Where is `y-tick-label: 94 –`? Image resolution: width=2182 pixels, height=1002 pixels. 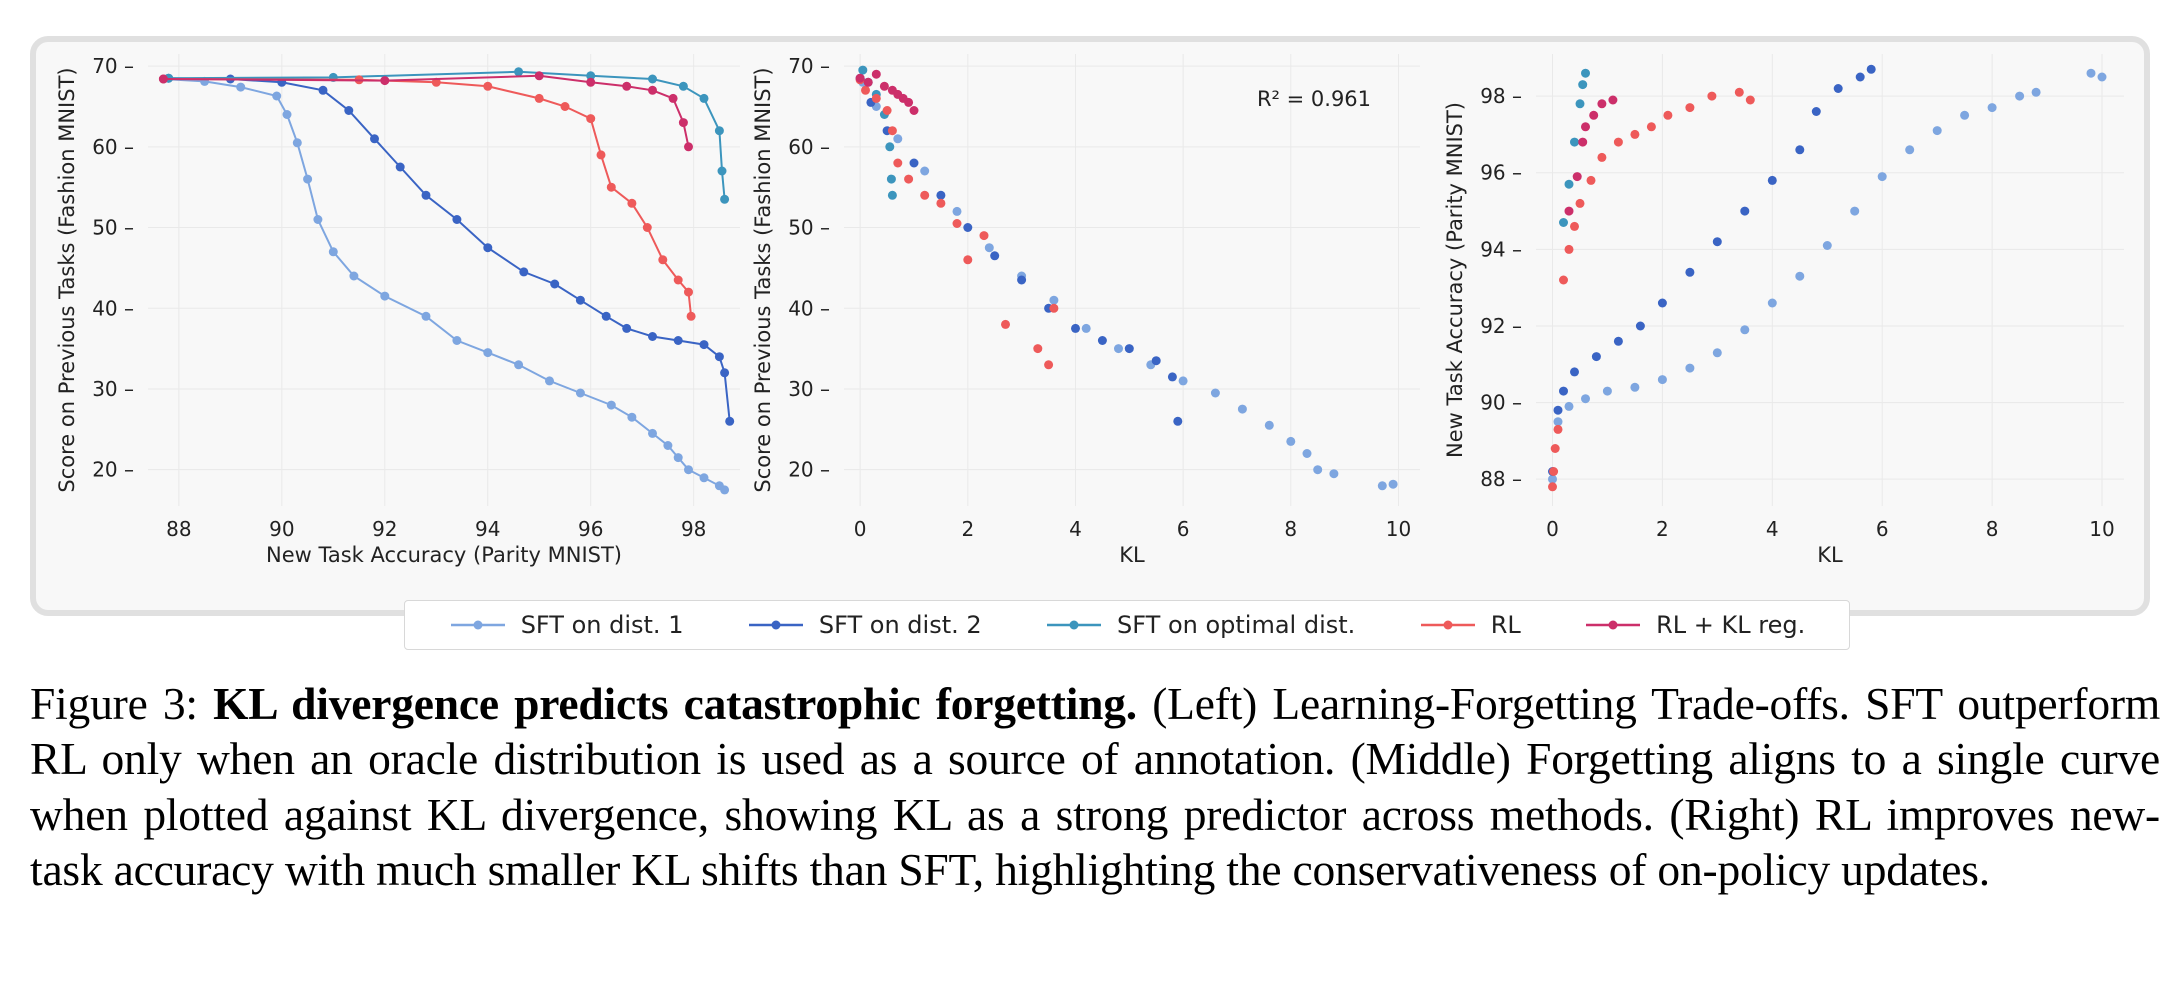
y-tick-label: 94 – is located at coordinates (1501, 249).